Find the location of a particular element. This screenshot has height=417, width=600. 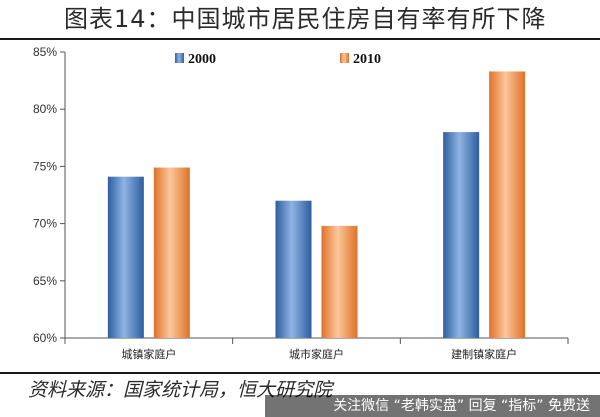

y-tick-label: 70% is located at coordinates (45, 224).